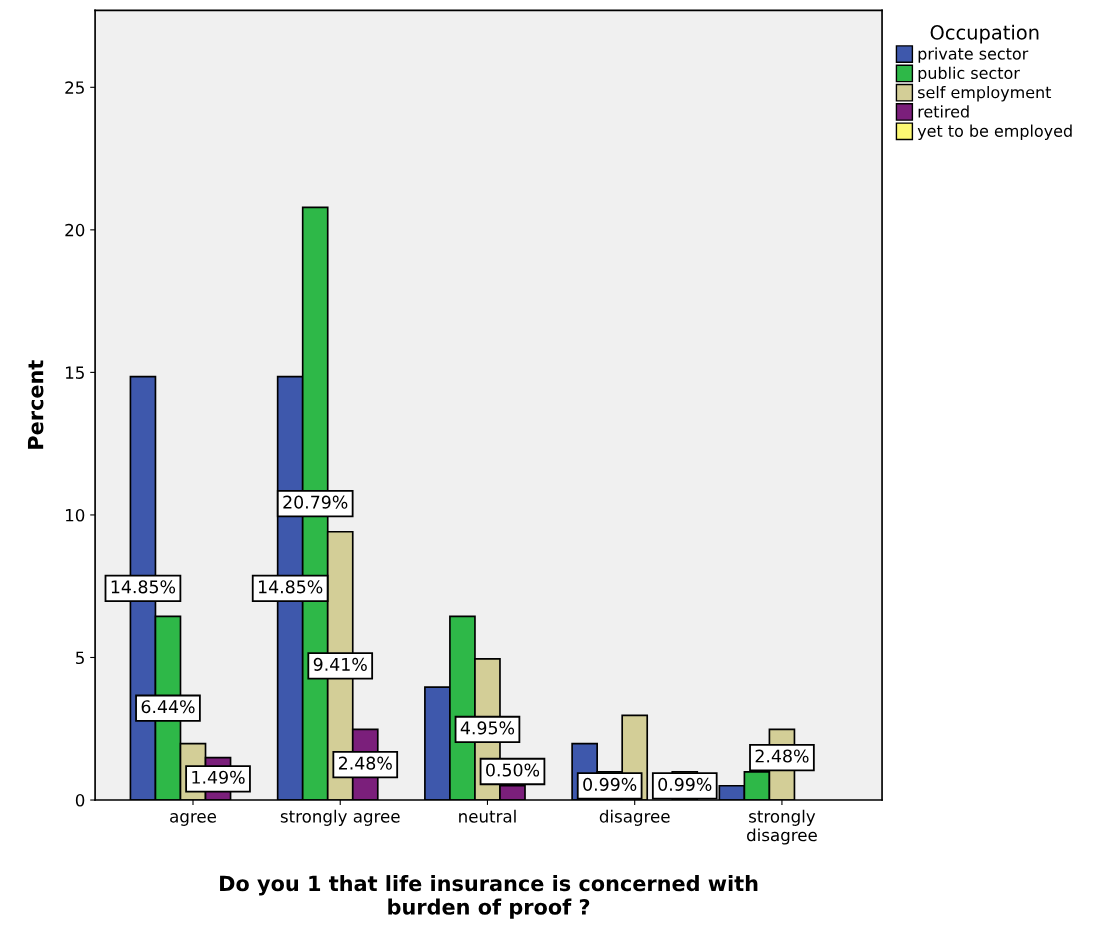 This screenshot has height=939, width=1093. Describe the element at coordinates (80, 658) in the screenshot. I see `y-tick-label: 5` at that location.